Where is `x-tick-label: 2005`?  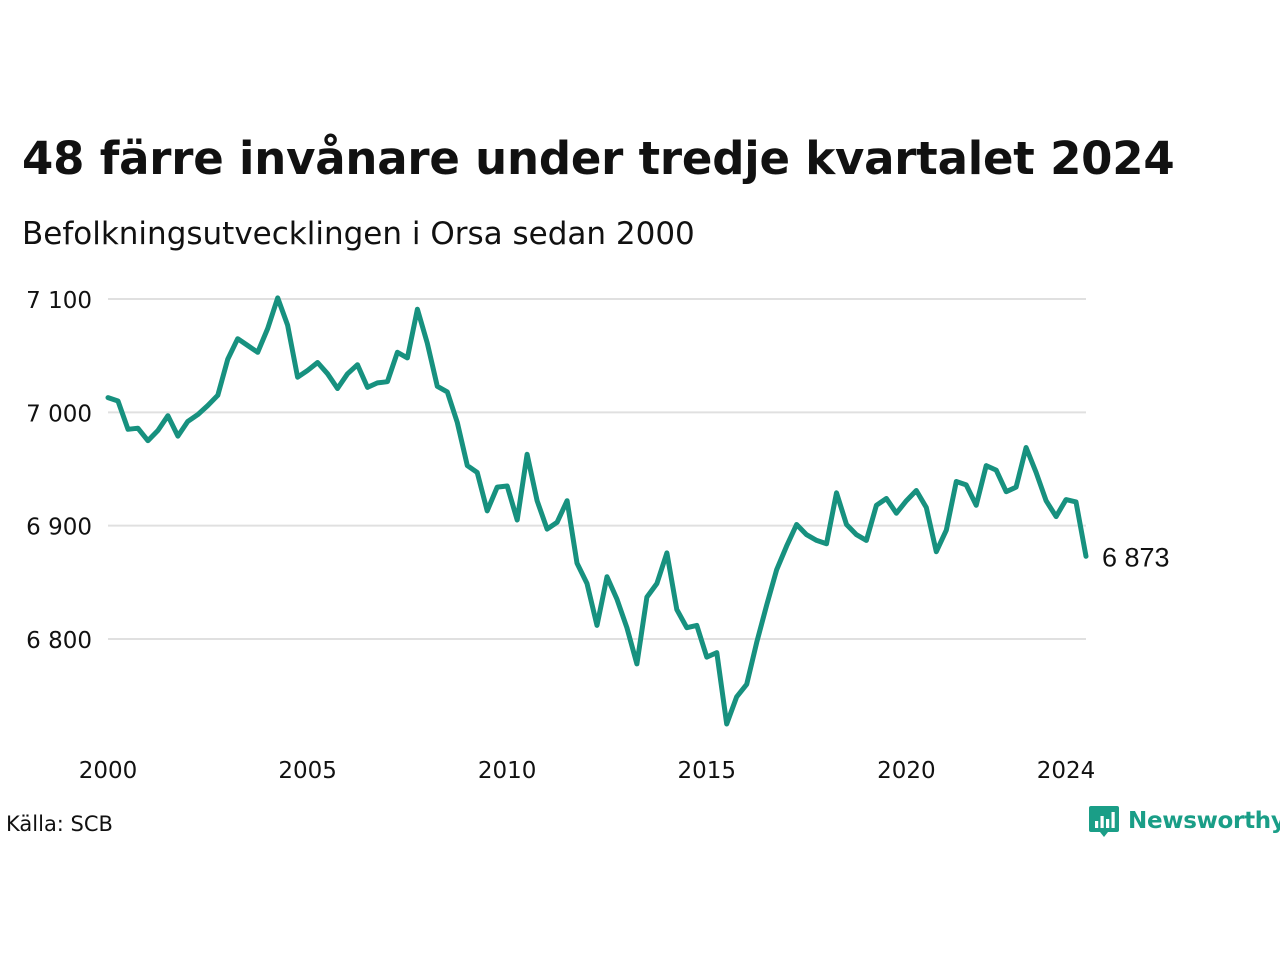 x-tick-label: 2005 is located at coordinates (307, 771).